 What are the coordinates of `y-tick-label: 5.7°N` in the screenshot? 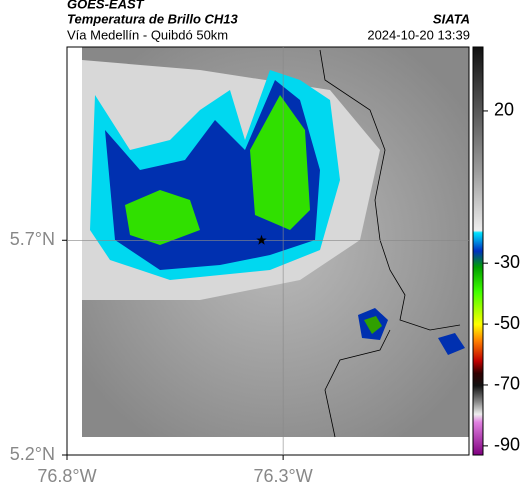 It's located at (32, 239).